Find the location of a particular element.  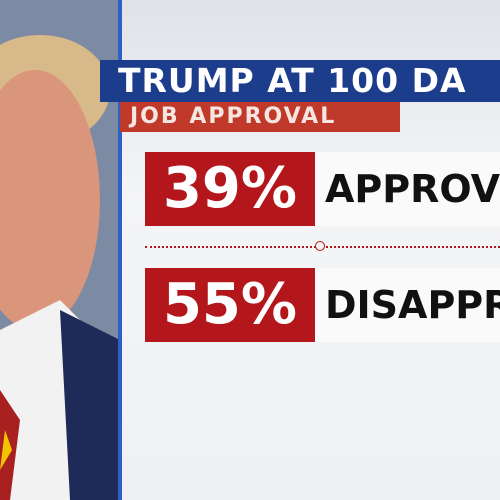

result-row: 39% APPROV is located at coordinates (322, 189).